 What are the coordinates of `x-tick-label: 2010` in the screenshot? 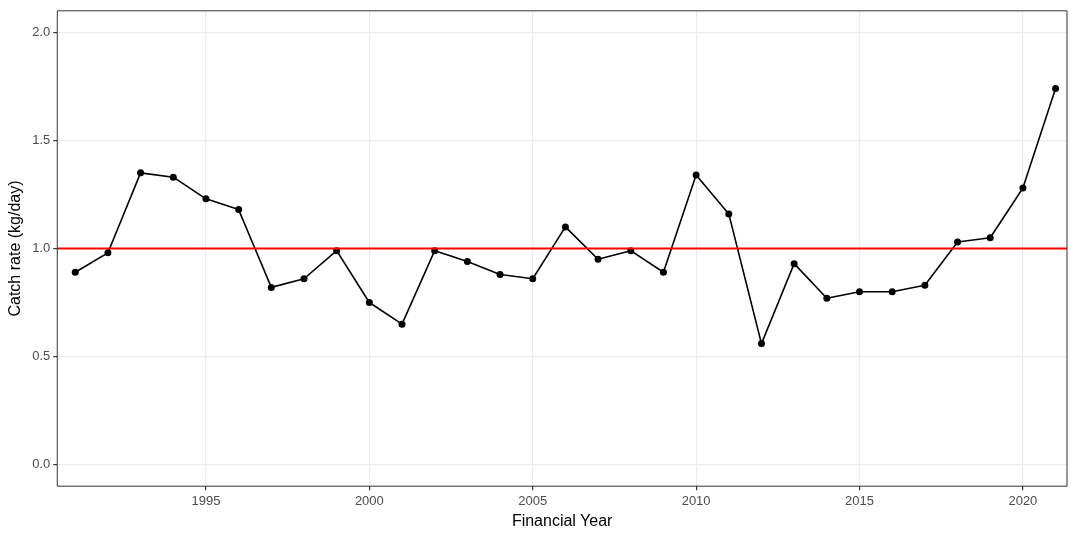 It's located at (696, 500).